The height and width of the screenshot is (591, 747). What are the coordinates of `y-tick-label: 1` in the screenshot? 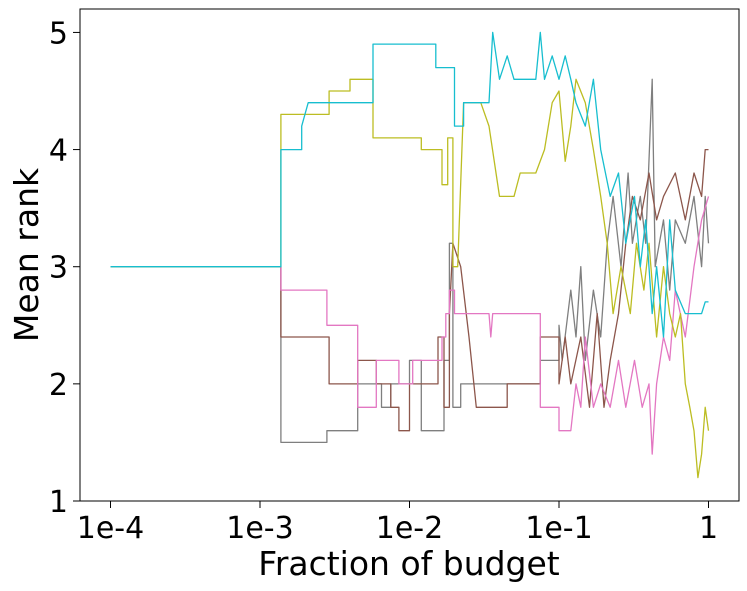 It's located at (58, 502).